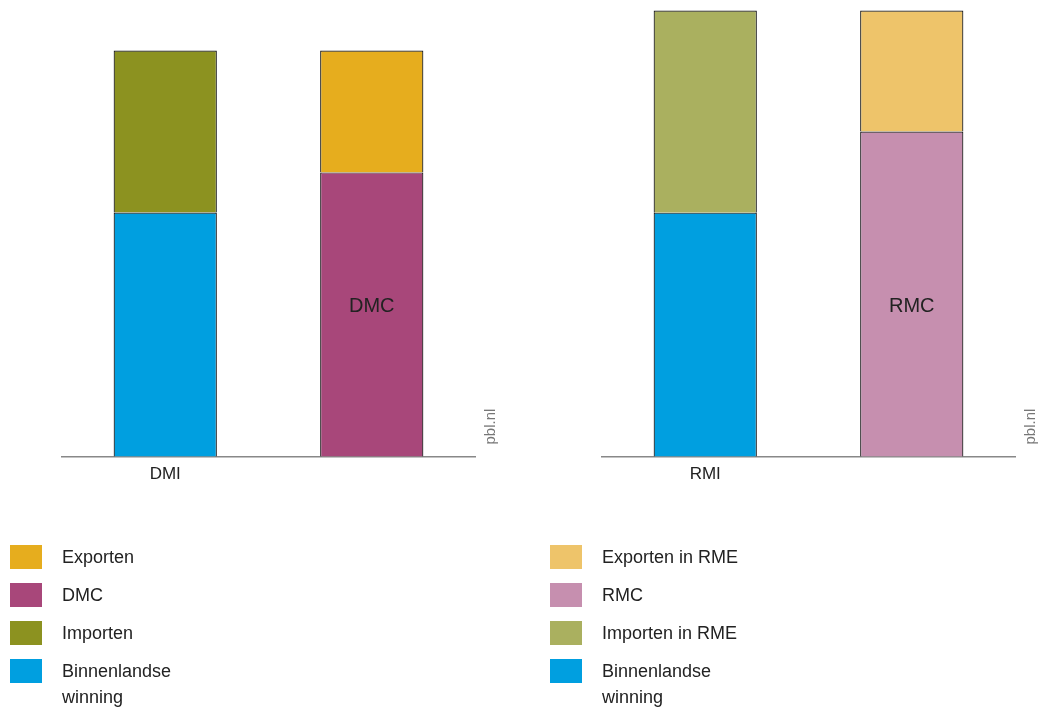 This screenshot has height=711, width=1042. Describe the element at coordinates (98, 633) in the screenshot. I see `legend-label: Importen` at that location.